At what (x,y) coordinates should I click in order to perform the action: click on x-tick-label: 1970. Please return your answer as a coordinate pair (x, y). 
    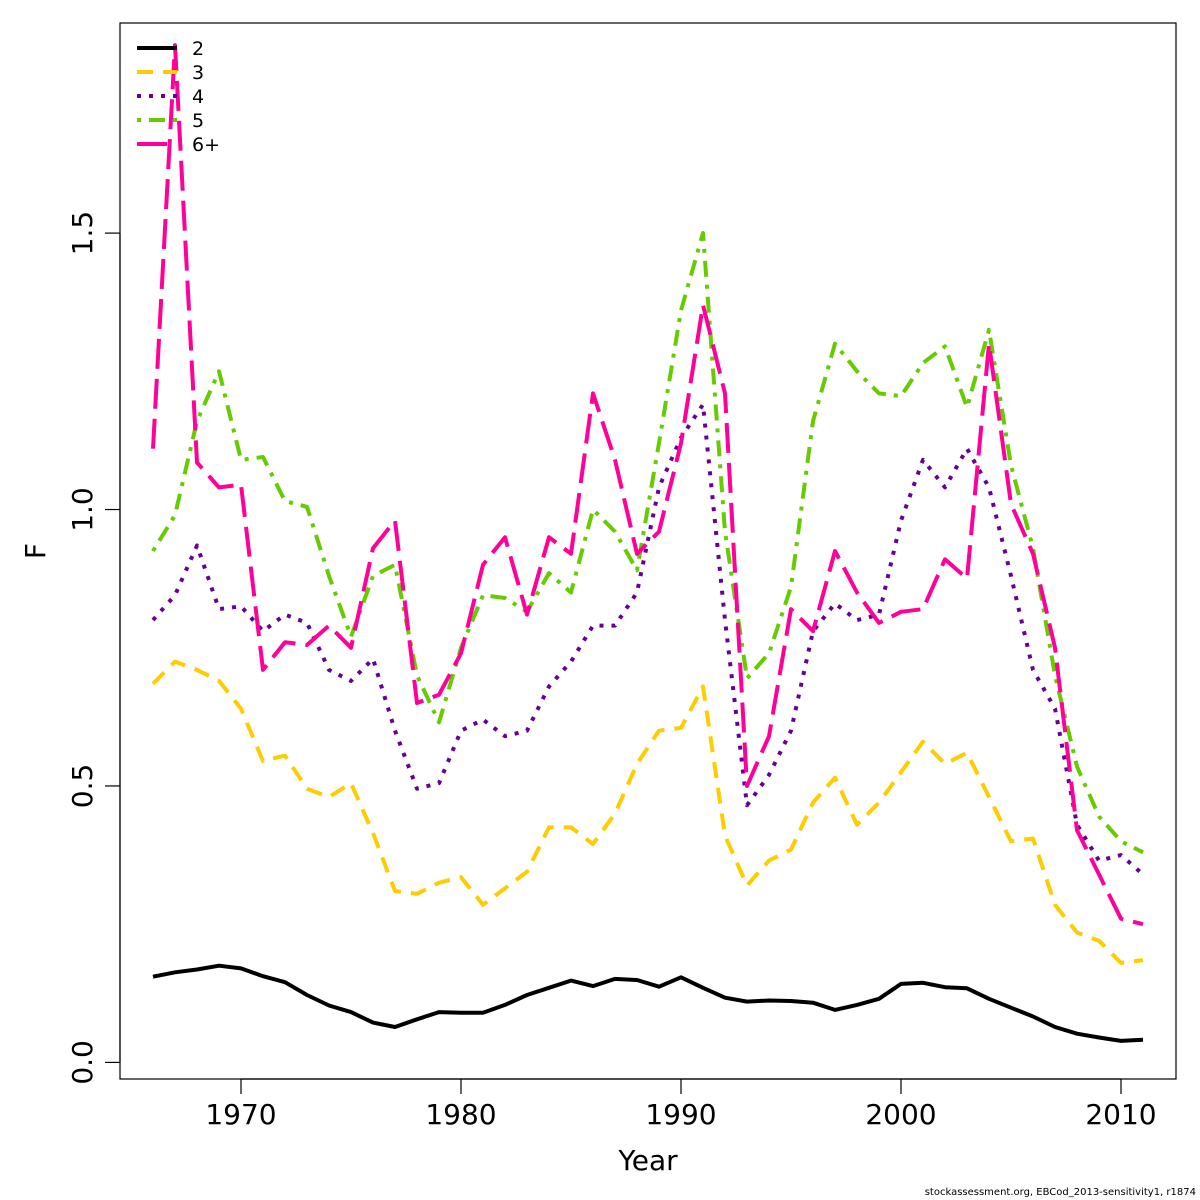
    Looking at the image, I should click on (240, 1114).